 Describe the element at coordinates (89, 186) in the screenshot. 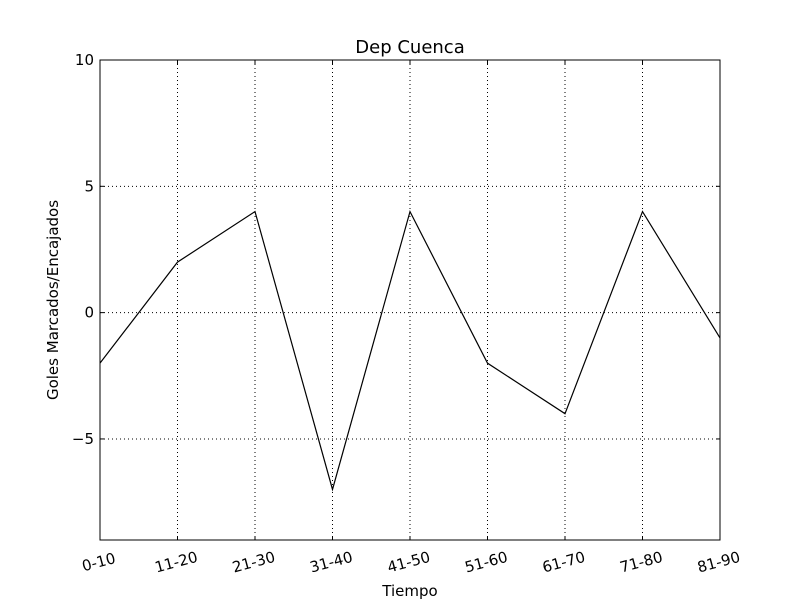

I see `y-tick-label: 5` at that location.